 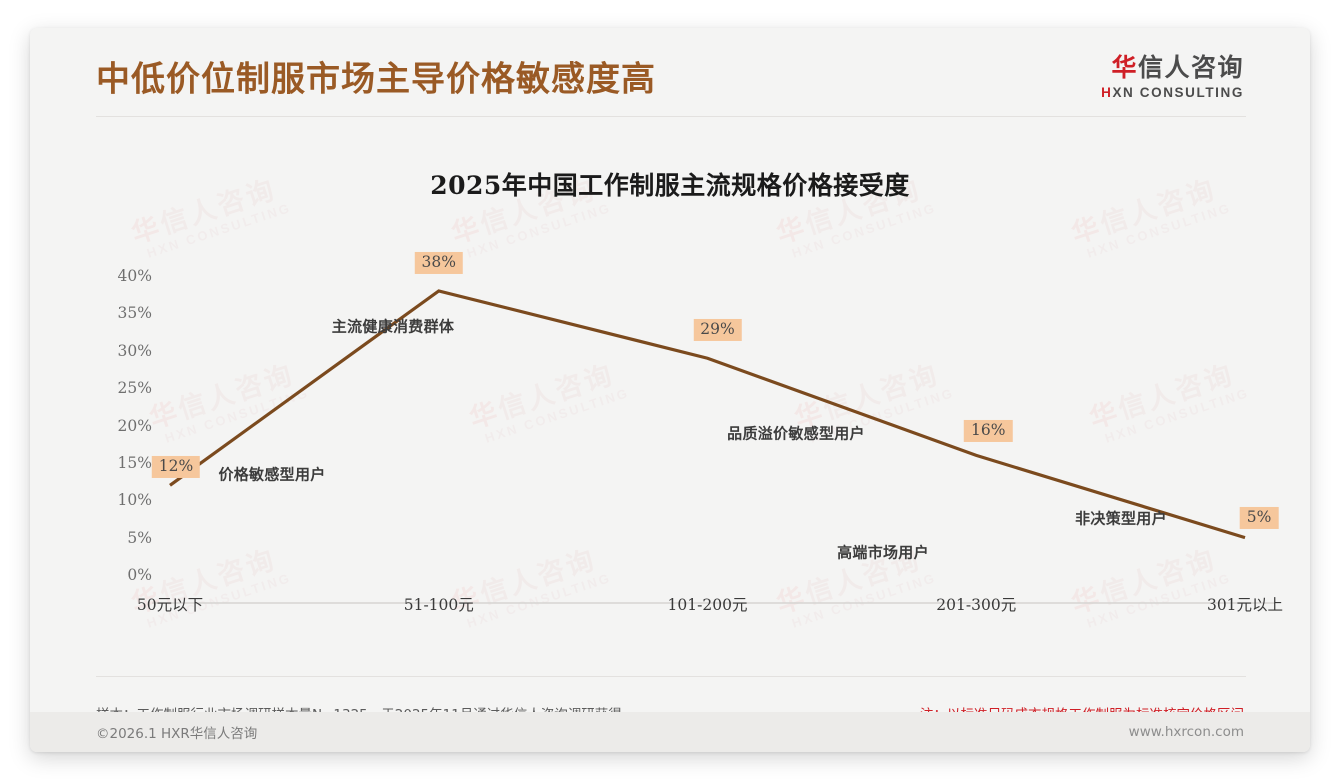 I want to click on website-url: www.hxrcon.com, so click(x=1186, y=732).